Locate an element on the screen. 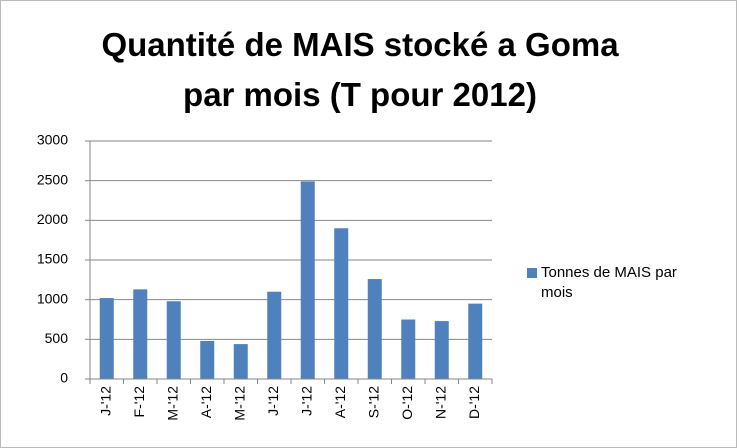  x-tick-label: F-'12 is located at coordinates (139, 402).